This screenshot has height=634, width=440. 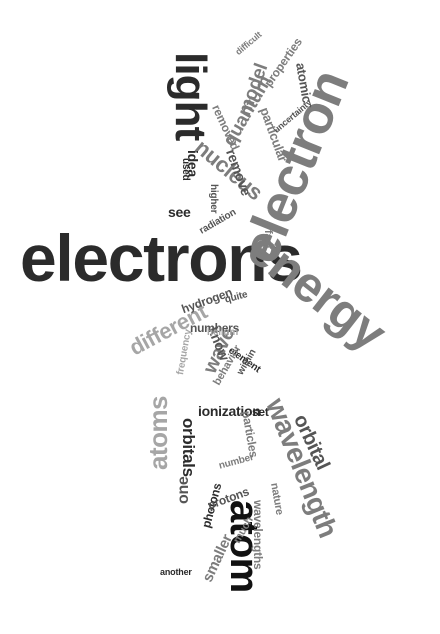 I want to click on word-see: see, so click(x=179, y=212).